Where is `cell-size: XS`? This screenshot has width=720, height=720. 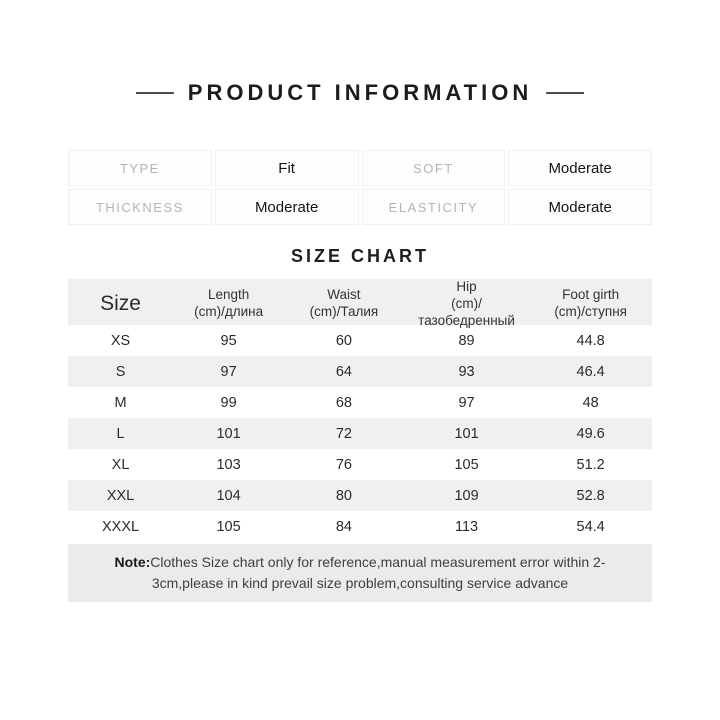 cell-size: XS is located at coordinates (120, 340).